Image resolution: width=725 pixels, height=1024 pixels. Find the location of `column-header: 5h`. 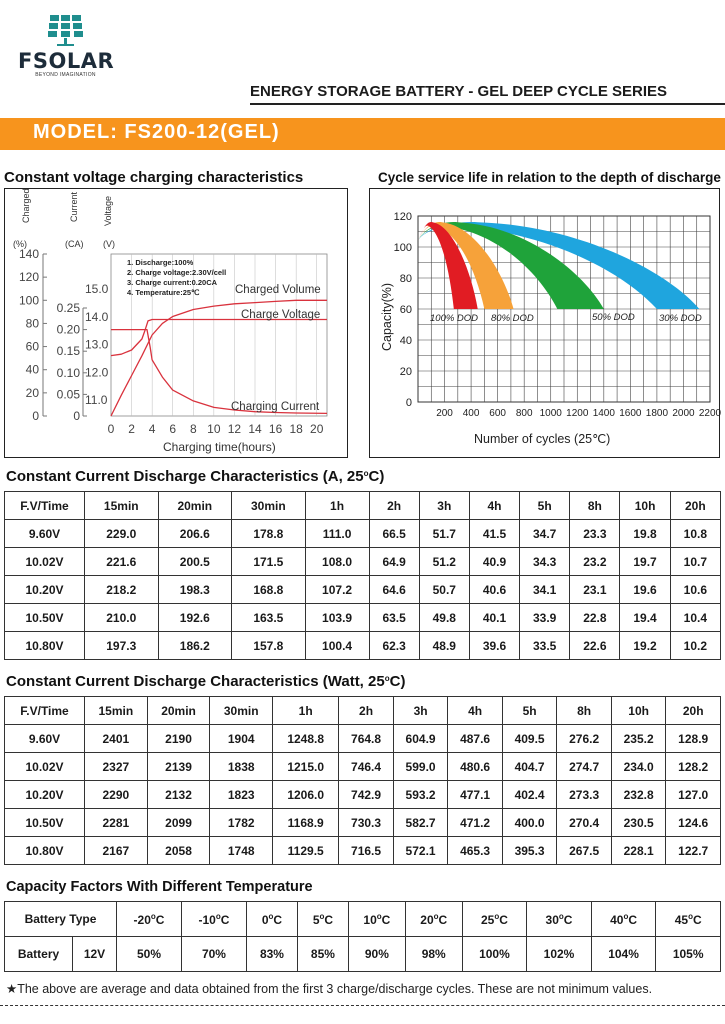

column-header: 5h is located at coordinates (529, 710).